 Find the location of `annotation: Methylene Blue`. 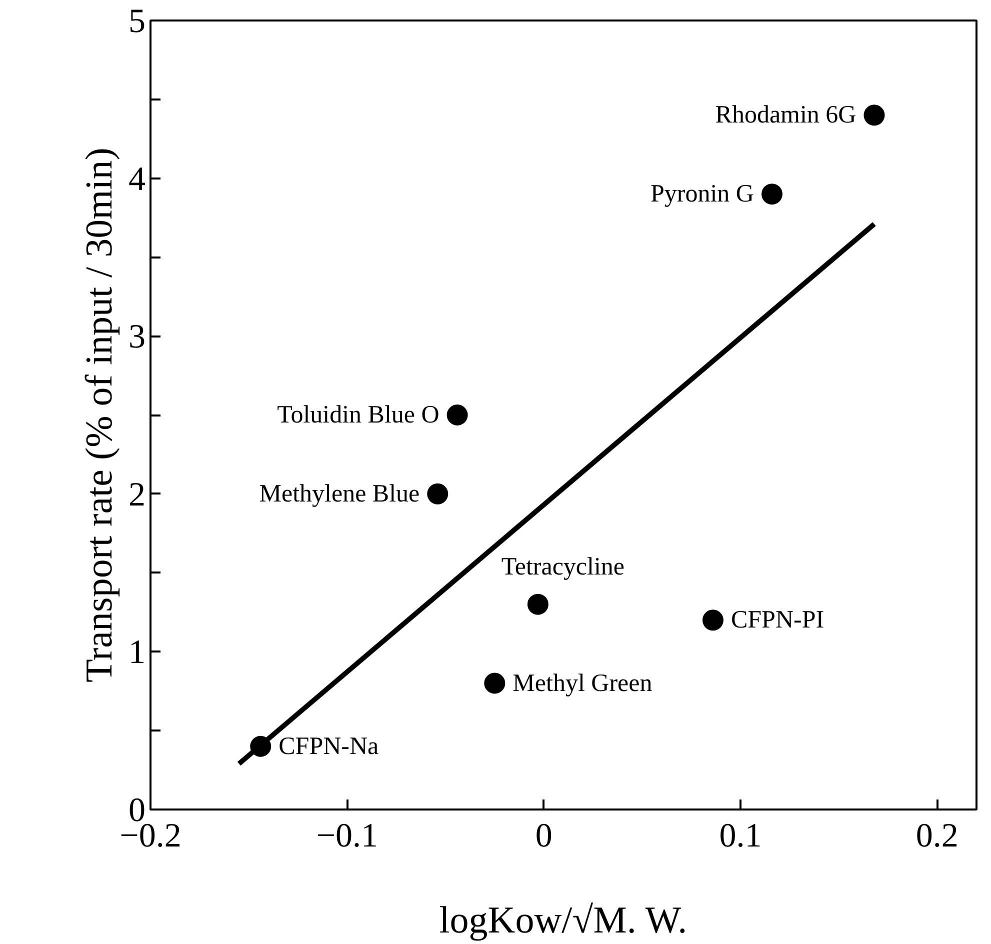

annotation: Methylene Blue is located at coordinates (339, 494).